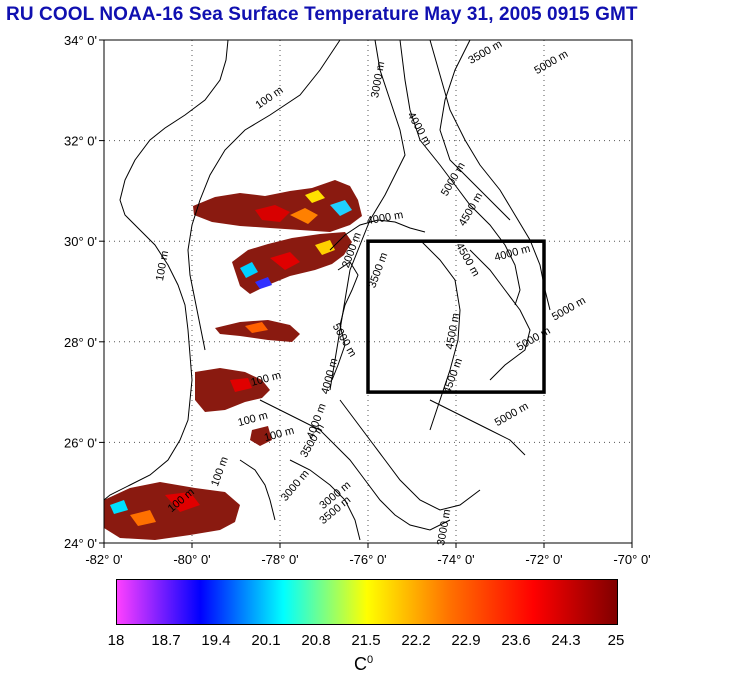 Image resolution: width=734 pixels, height=680 pixels. What do you see at coordinates (103, 559) in the screenshot?
I see `lon-tick-label: -82° 0'` at bounding box center [103, 559].